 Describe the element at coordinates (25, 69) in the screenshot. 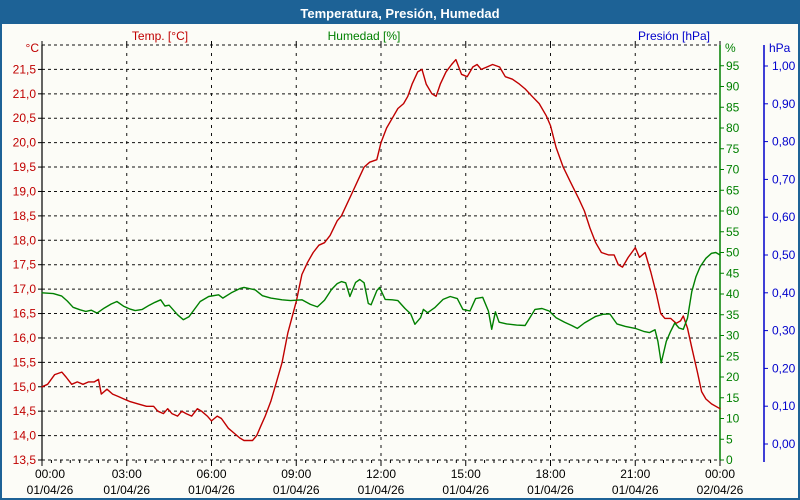

I see `temp-tick-label: 21,5` at that location.